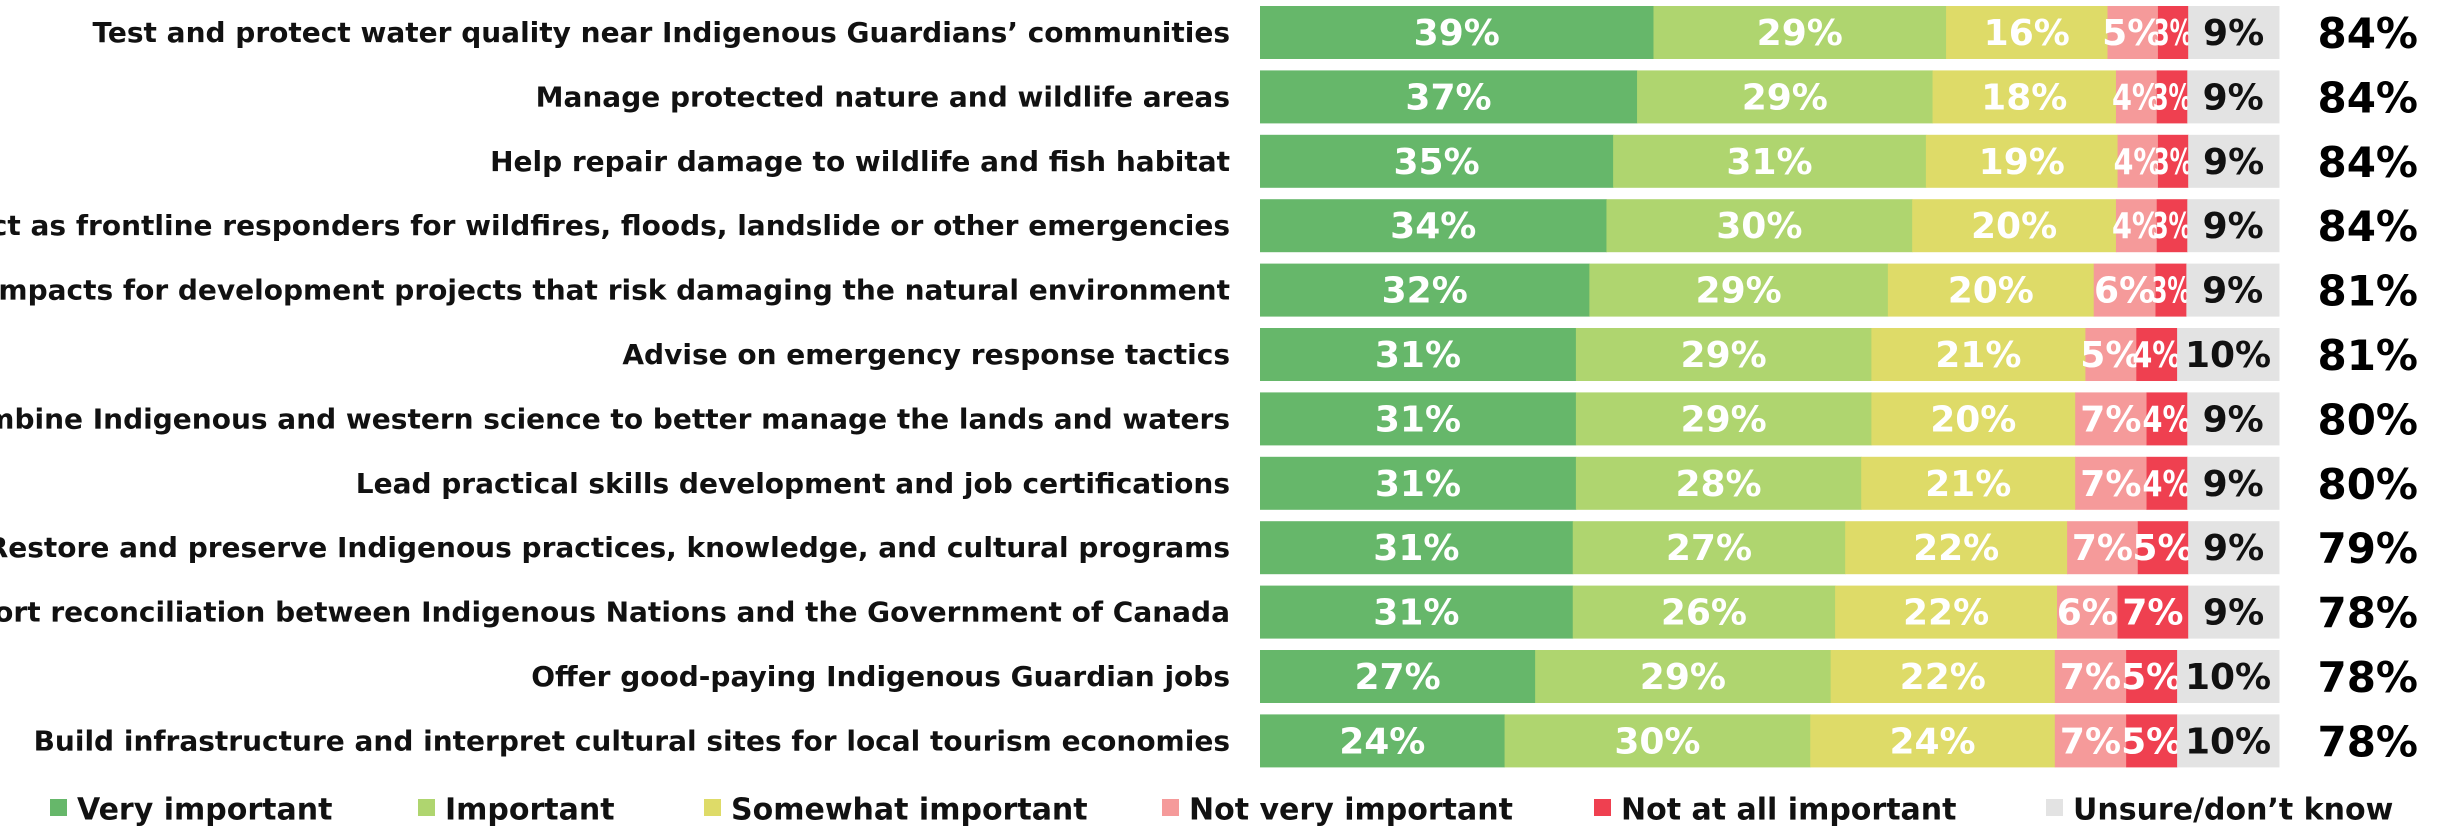  I want to click on data-label: 5%, so click(2151, 677).